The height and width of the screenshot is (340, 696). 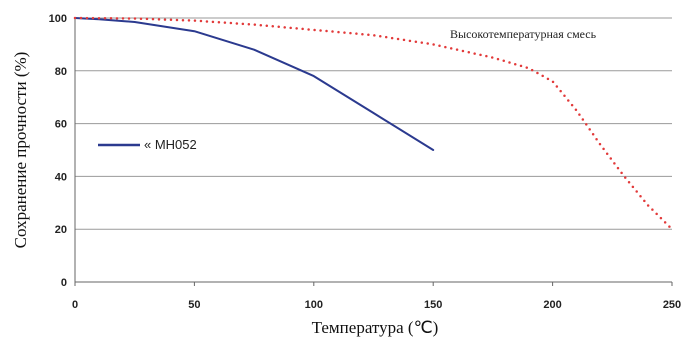 I want to click on y-tick-label: 60, so click(x=61, y=125).